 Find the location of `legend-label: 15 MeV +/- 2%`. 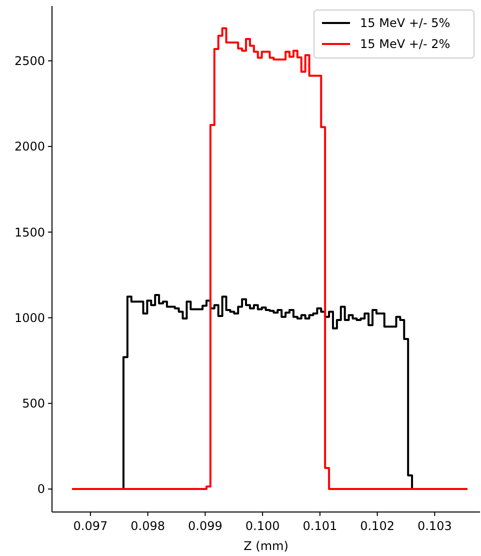

legend-label: 15 MeV +/- 2% is located at coordinates (405, 44).